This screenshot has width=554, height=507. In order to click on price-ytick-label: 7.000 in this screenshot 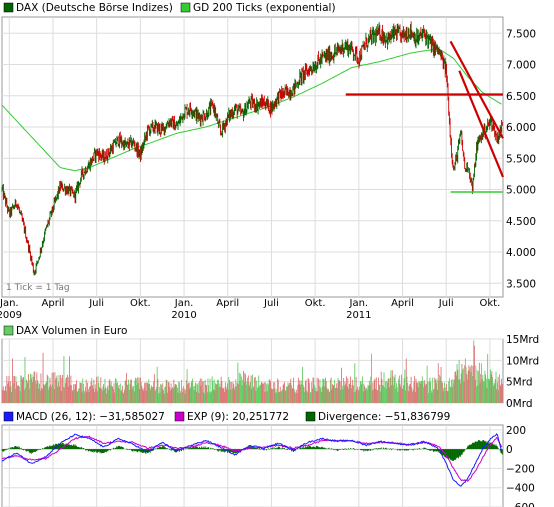, I will do `click(521, 66)`.